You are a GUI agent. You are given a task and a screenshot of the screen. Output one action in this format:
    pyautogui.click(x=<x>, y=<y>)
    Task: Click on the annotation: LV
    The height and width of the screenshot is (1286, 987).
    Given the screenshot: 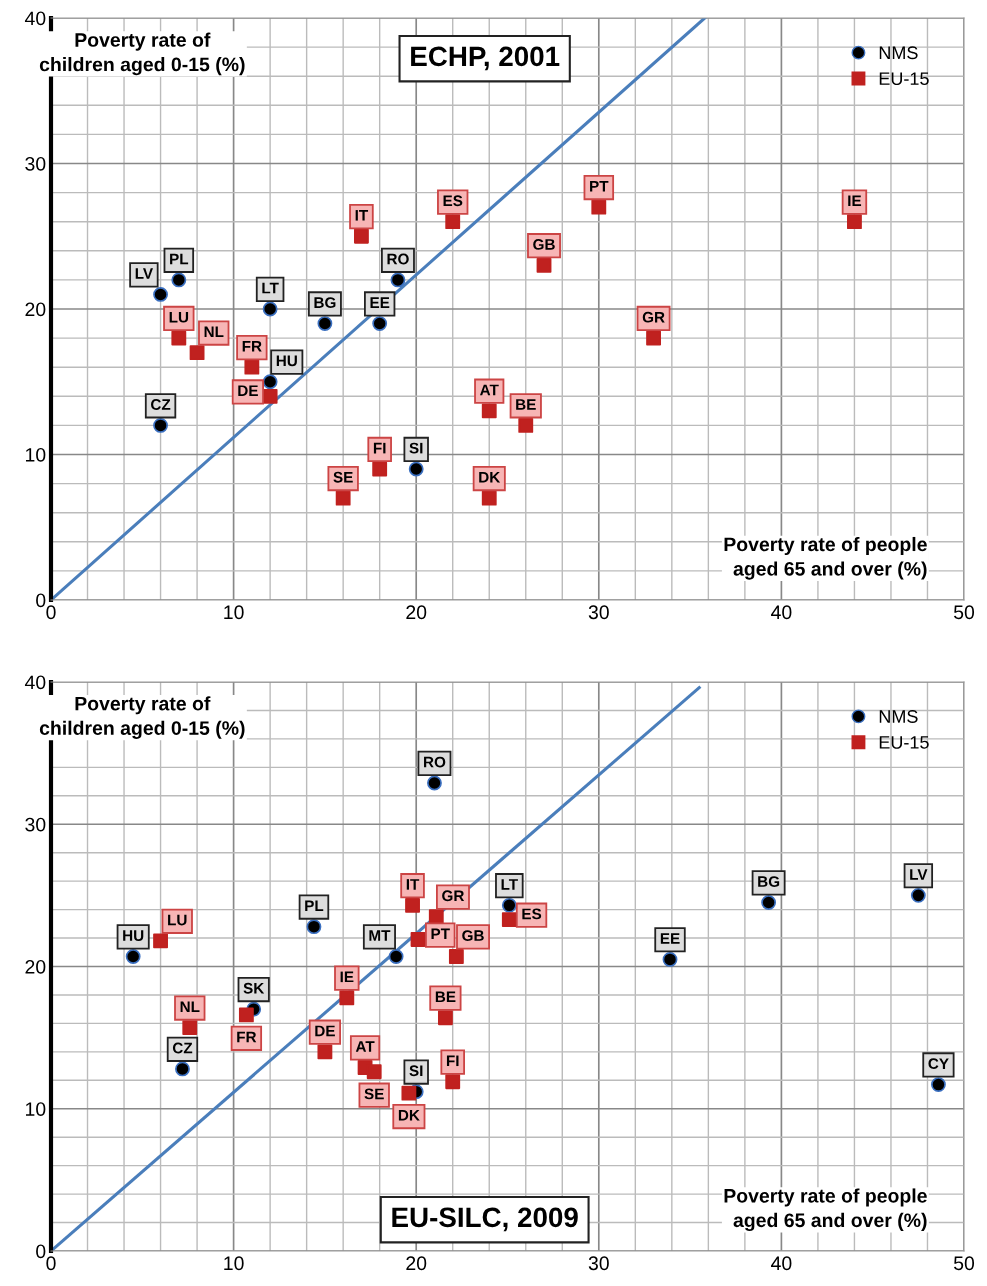 What is the action you would take?
    pyautogui.click(x=919, y=874)
    